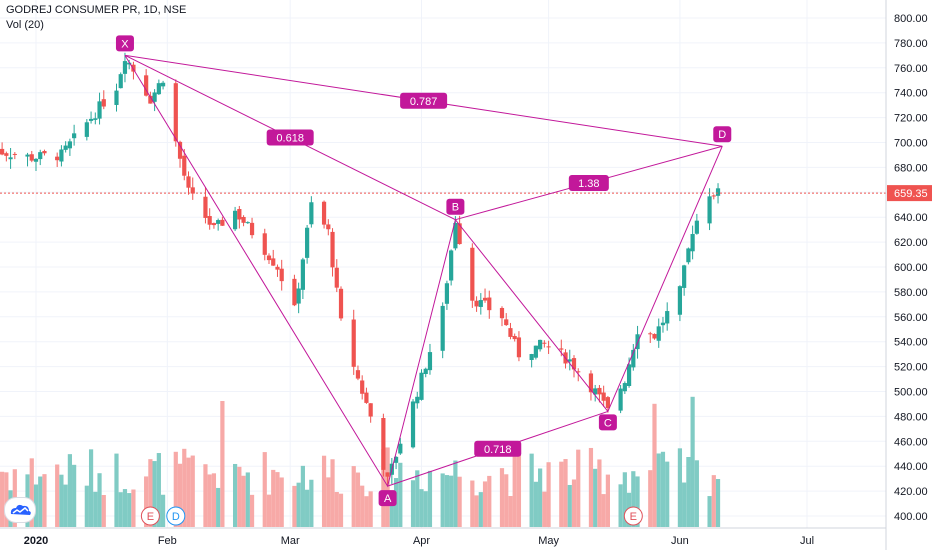  I want to click on tradingview-cloud-icon, so click(20, 510).